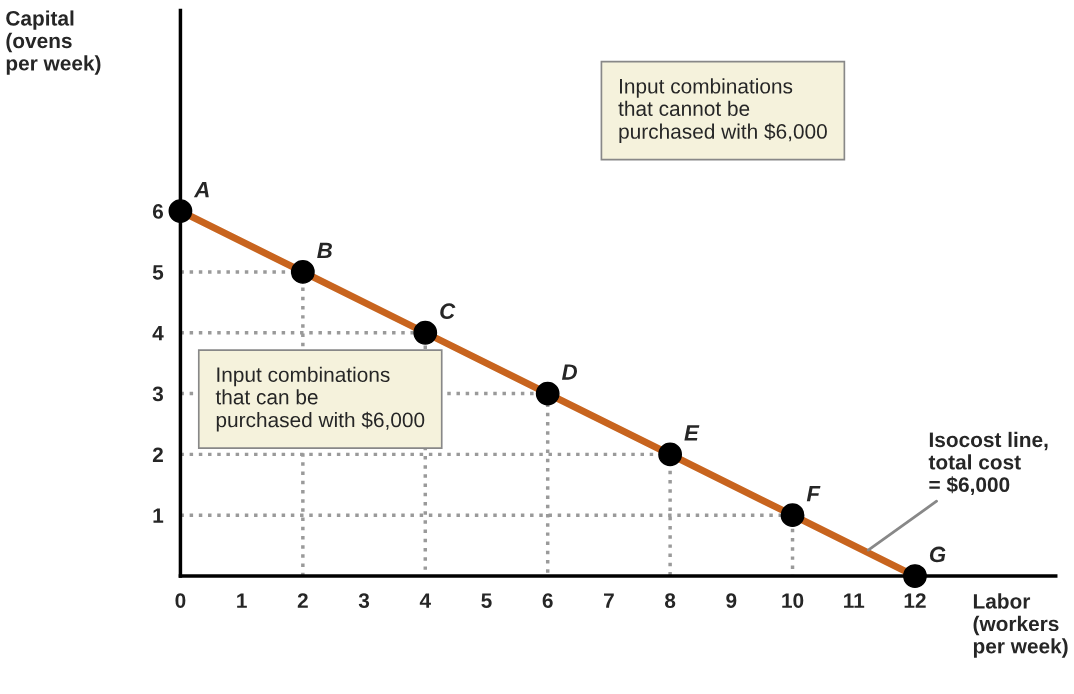 This screenshot has width=1074, height=694. Describe the element at coordinates (448, 311) in the screenshot. I see `annotation: C` at that location.